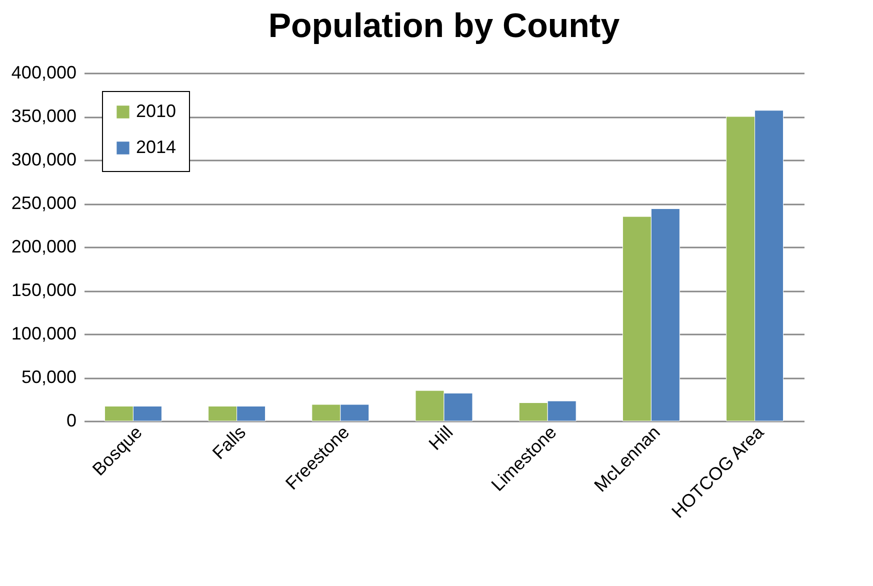  I want to click on y-tick-label: 400,000, so click(43, 72).